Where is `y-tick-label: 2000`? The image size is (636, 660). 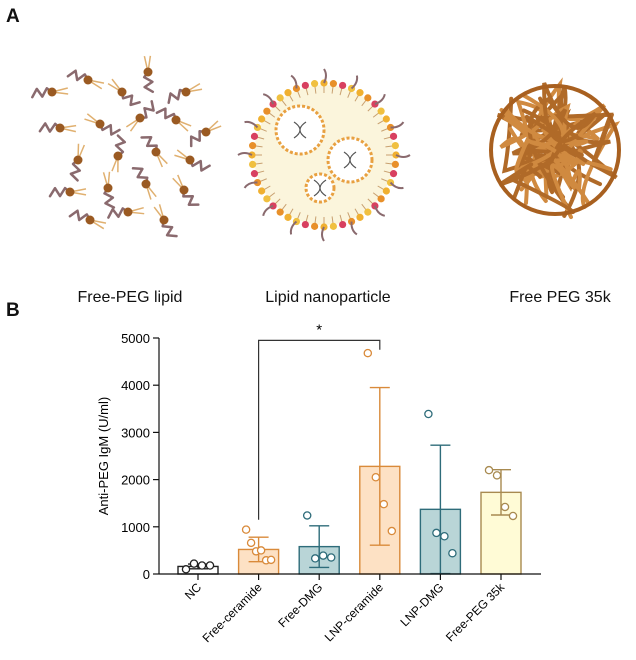 y-tick-label: 2000 is located at coordinates (135, 480).